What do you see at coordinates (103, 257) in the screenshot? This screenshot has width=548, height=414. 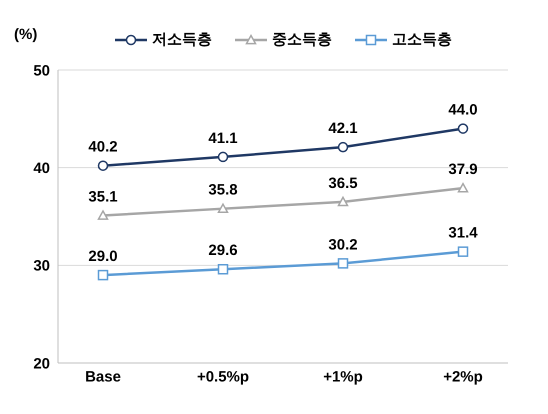 I see `data-label: 29.0` at bounding box center [103, 257].